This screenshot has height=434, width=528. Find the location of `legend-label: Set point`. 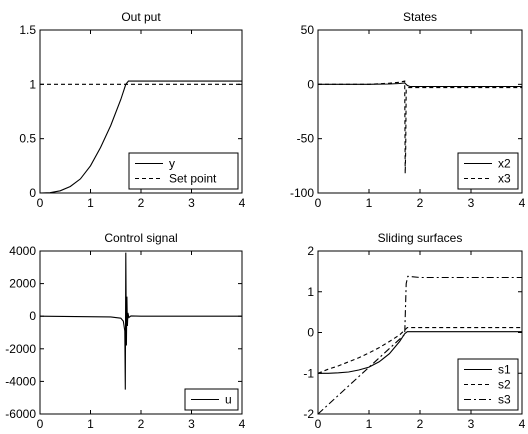

legend-label: Set point is located at coordinates (193, 179).